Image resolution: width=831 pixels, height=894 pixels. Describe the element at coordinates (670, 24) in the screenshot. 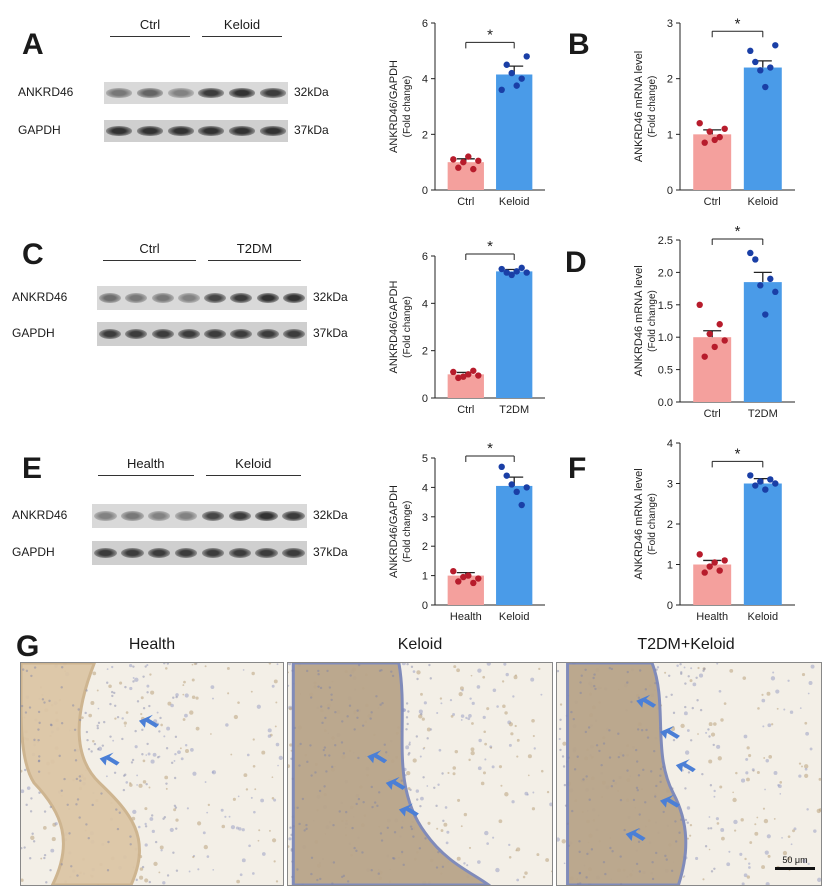

I see `y-tick-label: 3` at that location.